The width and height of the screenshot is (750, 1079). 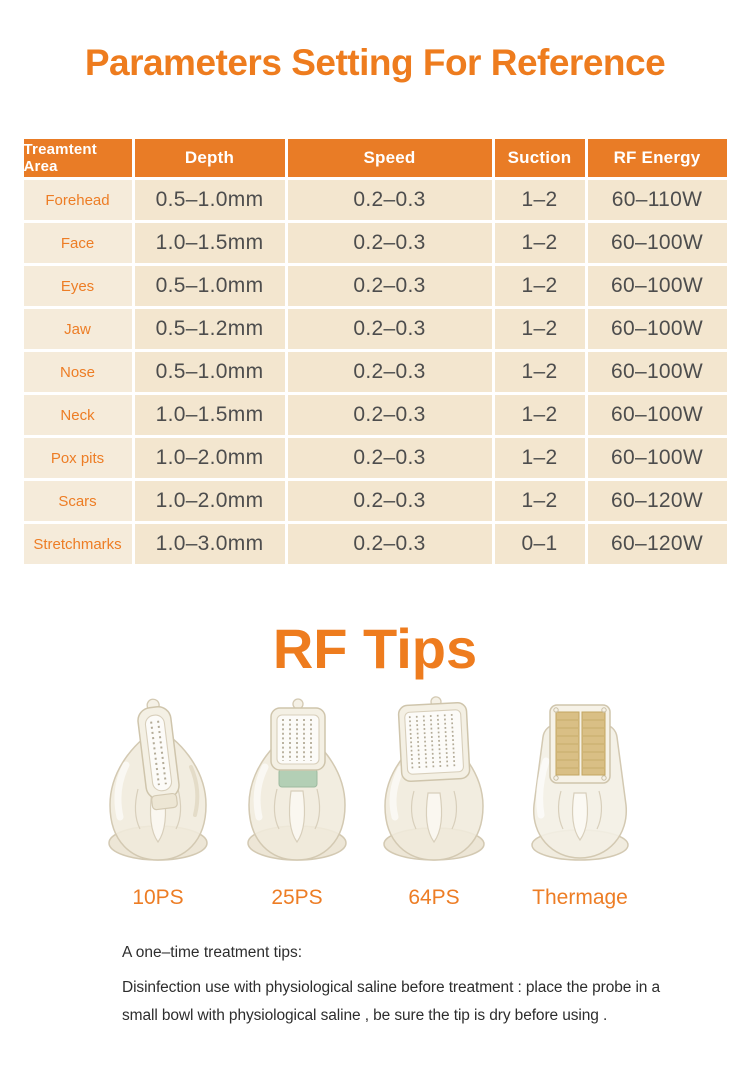 I want to click on rf-tips-title: RF Tips, so click(x=375, y=648).